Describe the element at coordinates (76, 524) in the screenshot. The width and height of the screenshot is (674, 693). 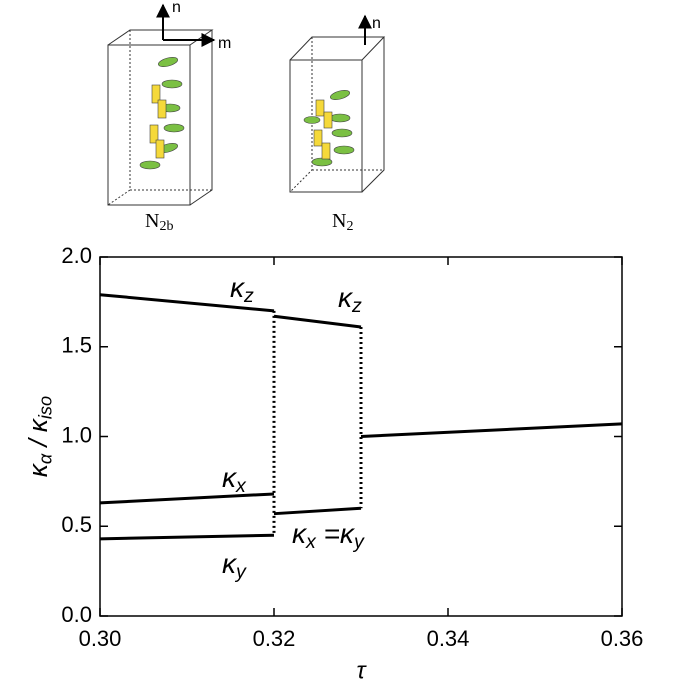
I see `y-tick-label: 0.5` at that location.